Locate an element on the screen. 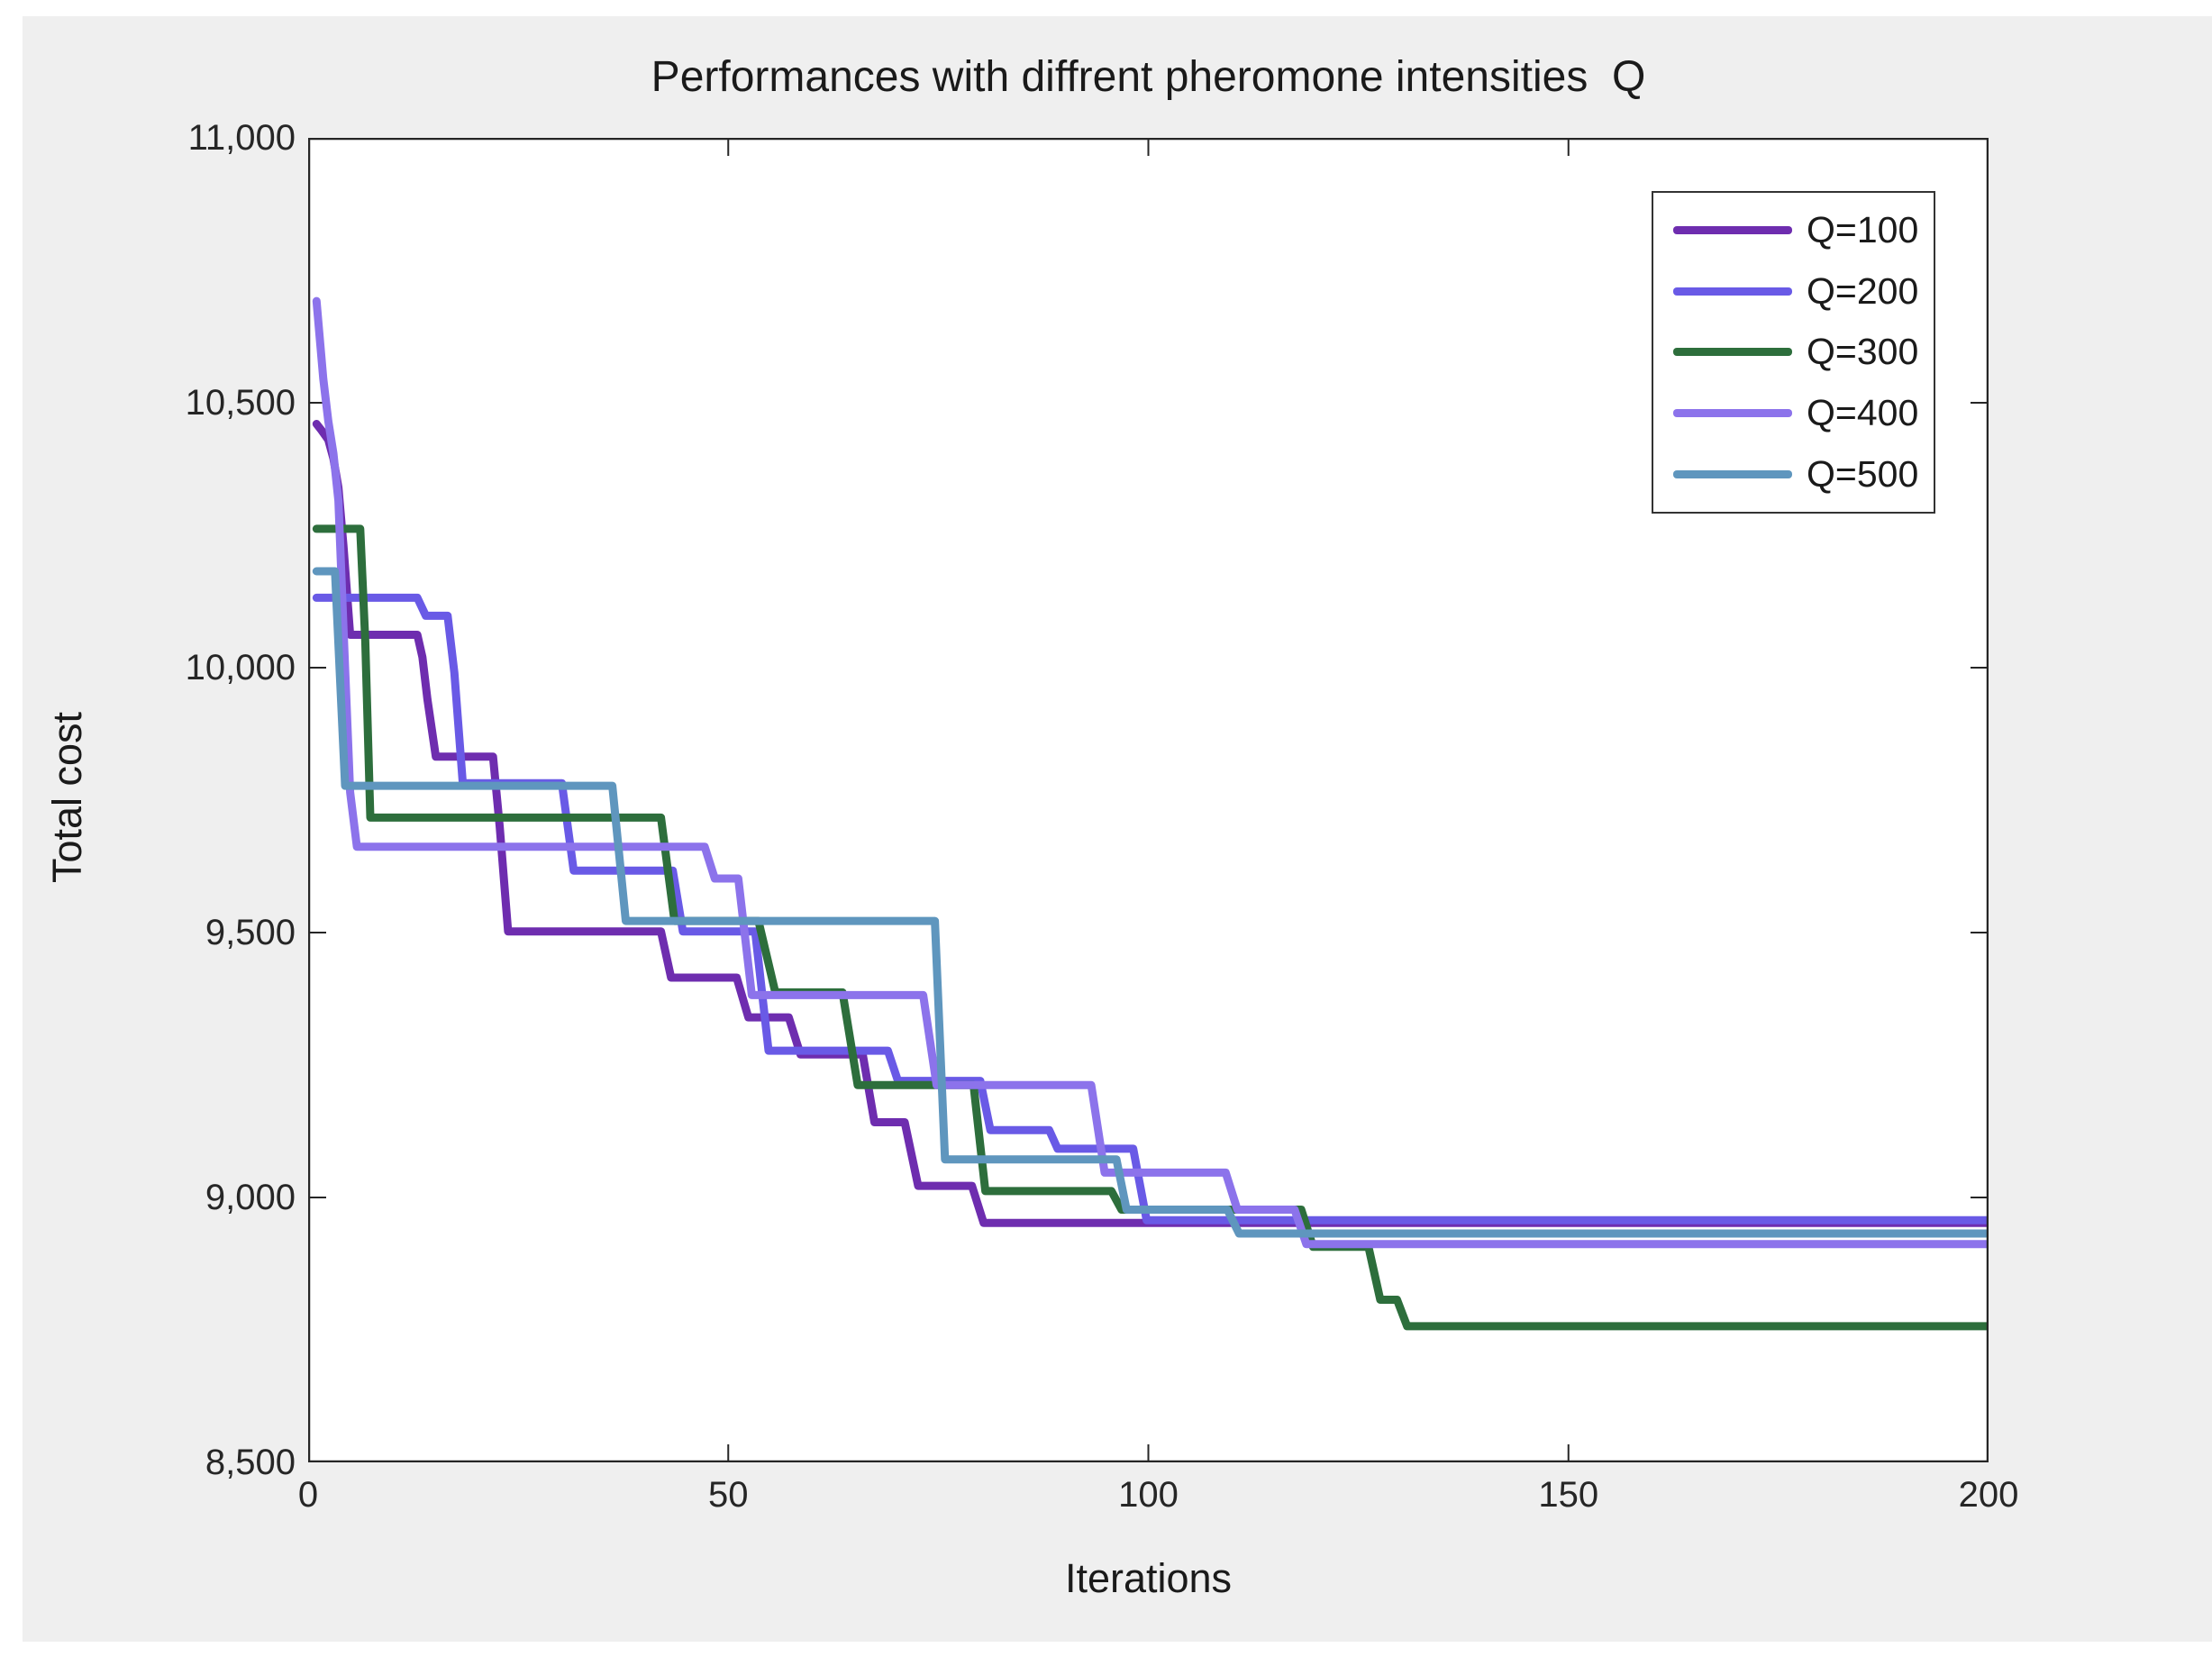 Image resolution: width=2212 pixels, height=1657 pixels. x-tick-label: 50 is located at coordinates (728, 1495).